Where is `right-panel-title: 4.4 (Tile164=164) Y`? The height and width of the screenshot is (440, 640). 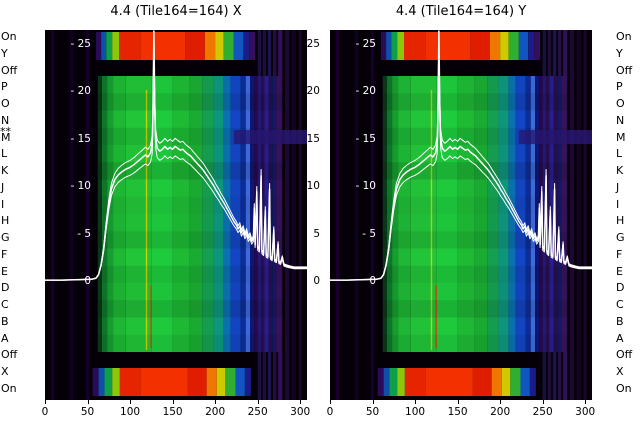 right-panel-title: 4.4 (Tile164=164) Y is located at coordinates (461, 11).